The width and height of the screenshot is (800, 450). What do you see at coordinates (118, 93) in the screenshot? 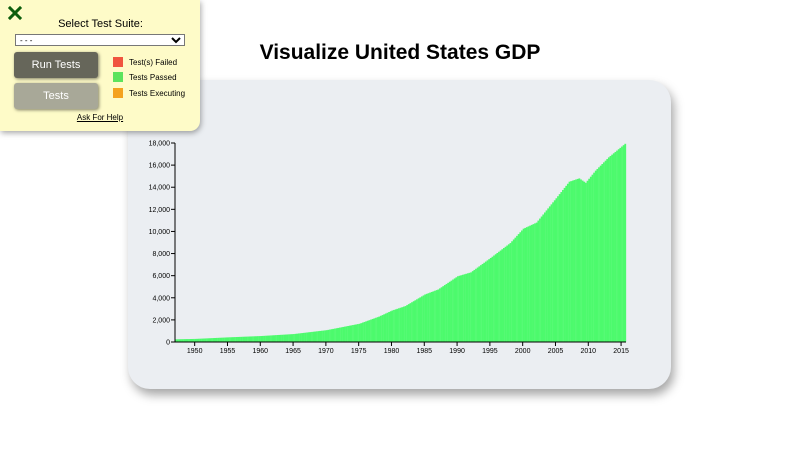
I see `legend-swatch-executing` at bounding box center [118, 93].